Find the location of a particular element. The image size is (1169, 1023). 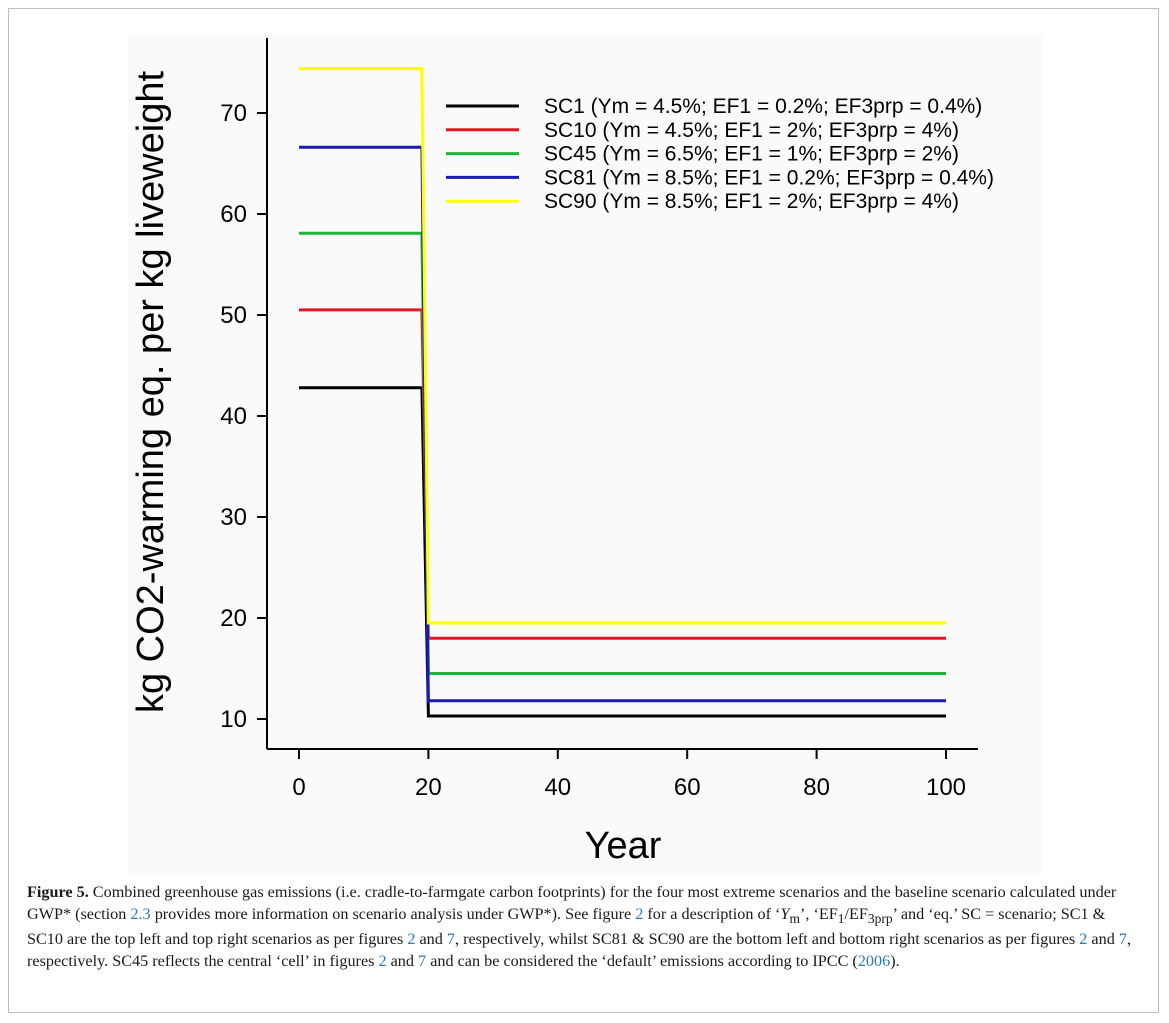

symbol-ef1-subscript: 1 is located at coordinates (841, 918).